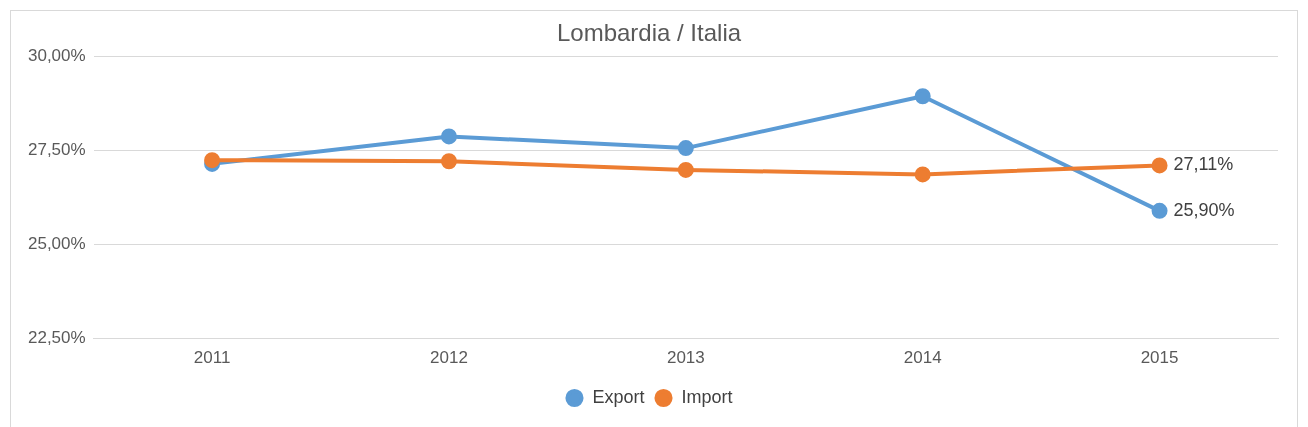 This screenshot has height=427, width=1308. I want to click on x-tick-label: 2012, so click(449, 358).